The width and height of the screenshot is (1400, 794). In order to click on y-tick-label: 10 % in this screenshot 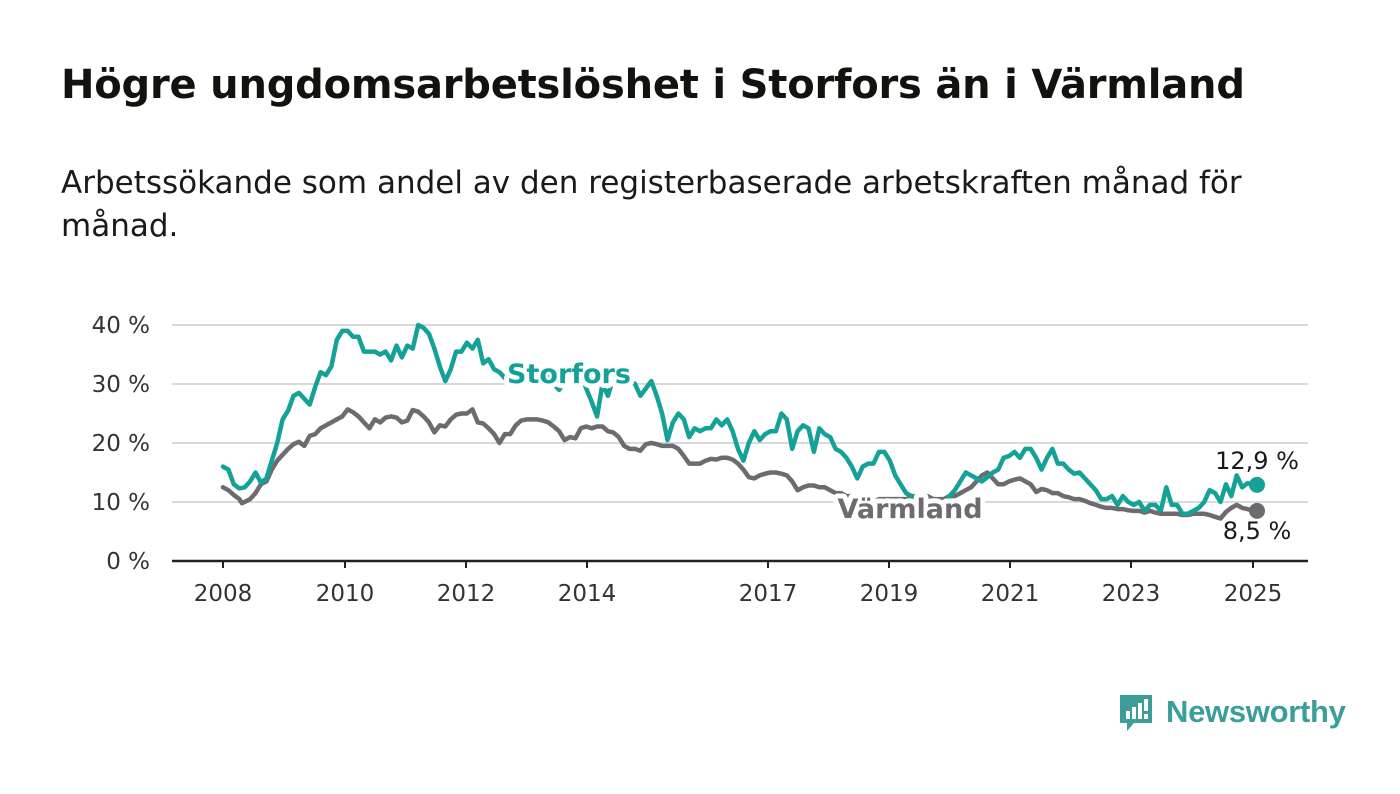, I will do `click(121, 503)`.